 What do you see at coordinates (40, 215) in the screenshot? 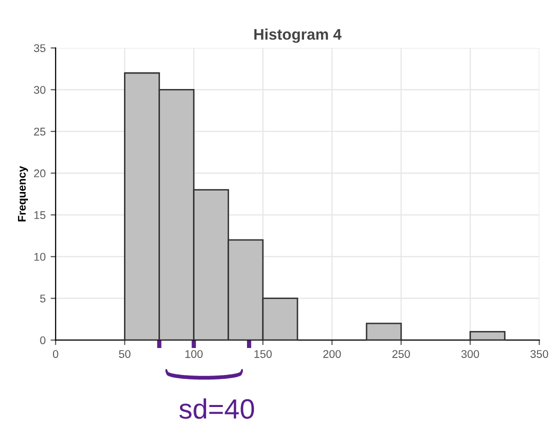
I see `y-tick-label: 15` at bounding box center [40, 215].